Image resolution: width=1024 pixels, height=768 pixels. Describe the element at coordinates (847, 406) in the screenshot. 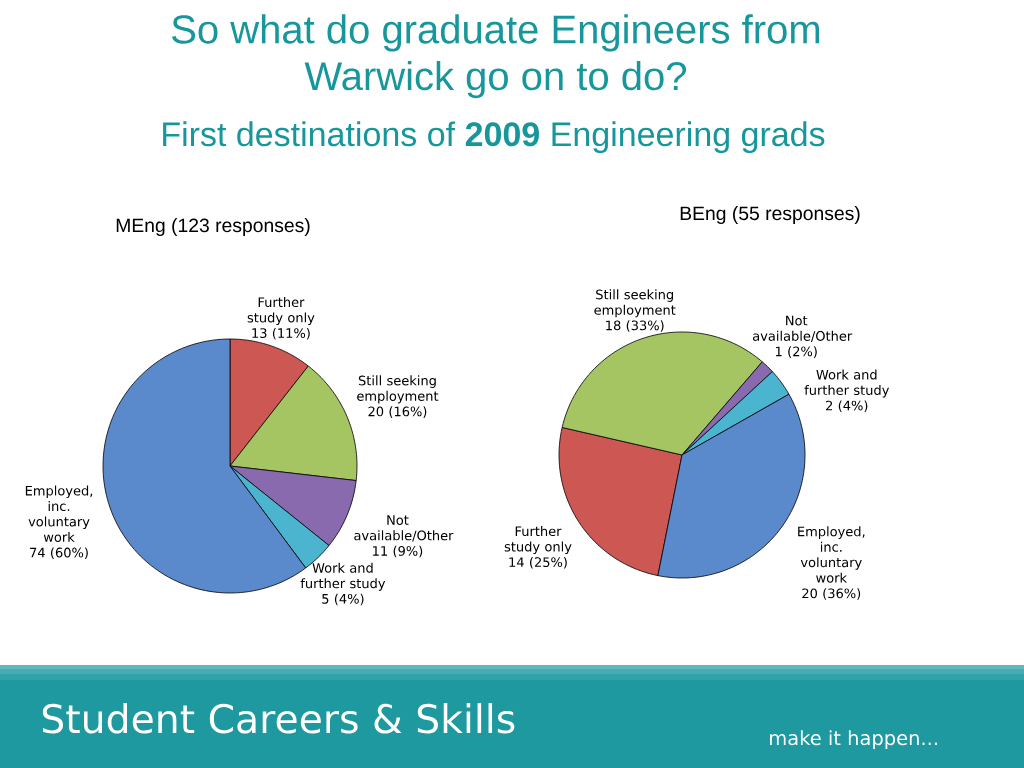

I see `data-label: 2 (4%)` at that location.